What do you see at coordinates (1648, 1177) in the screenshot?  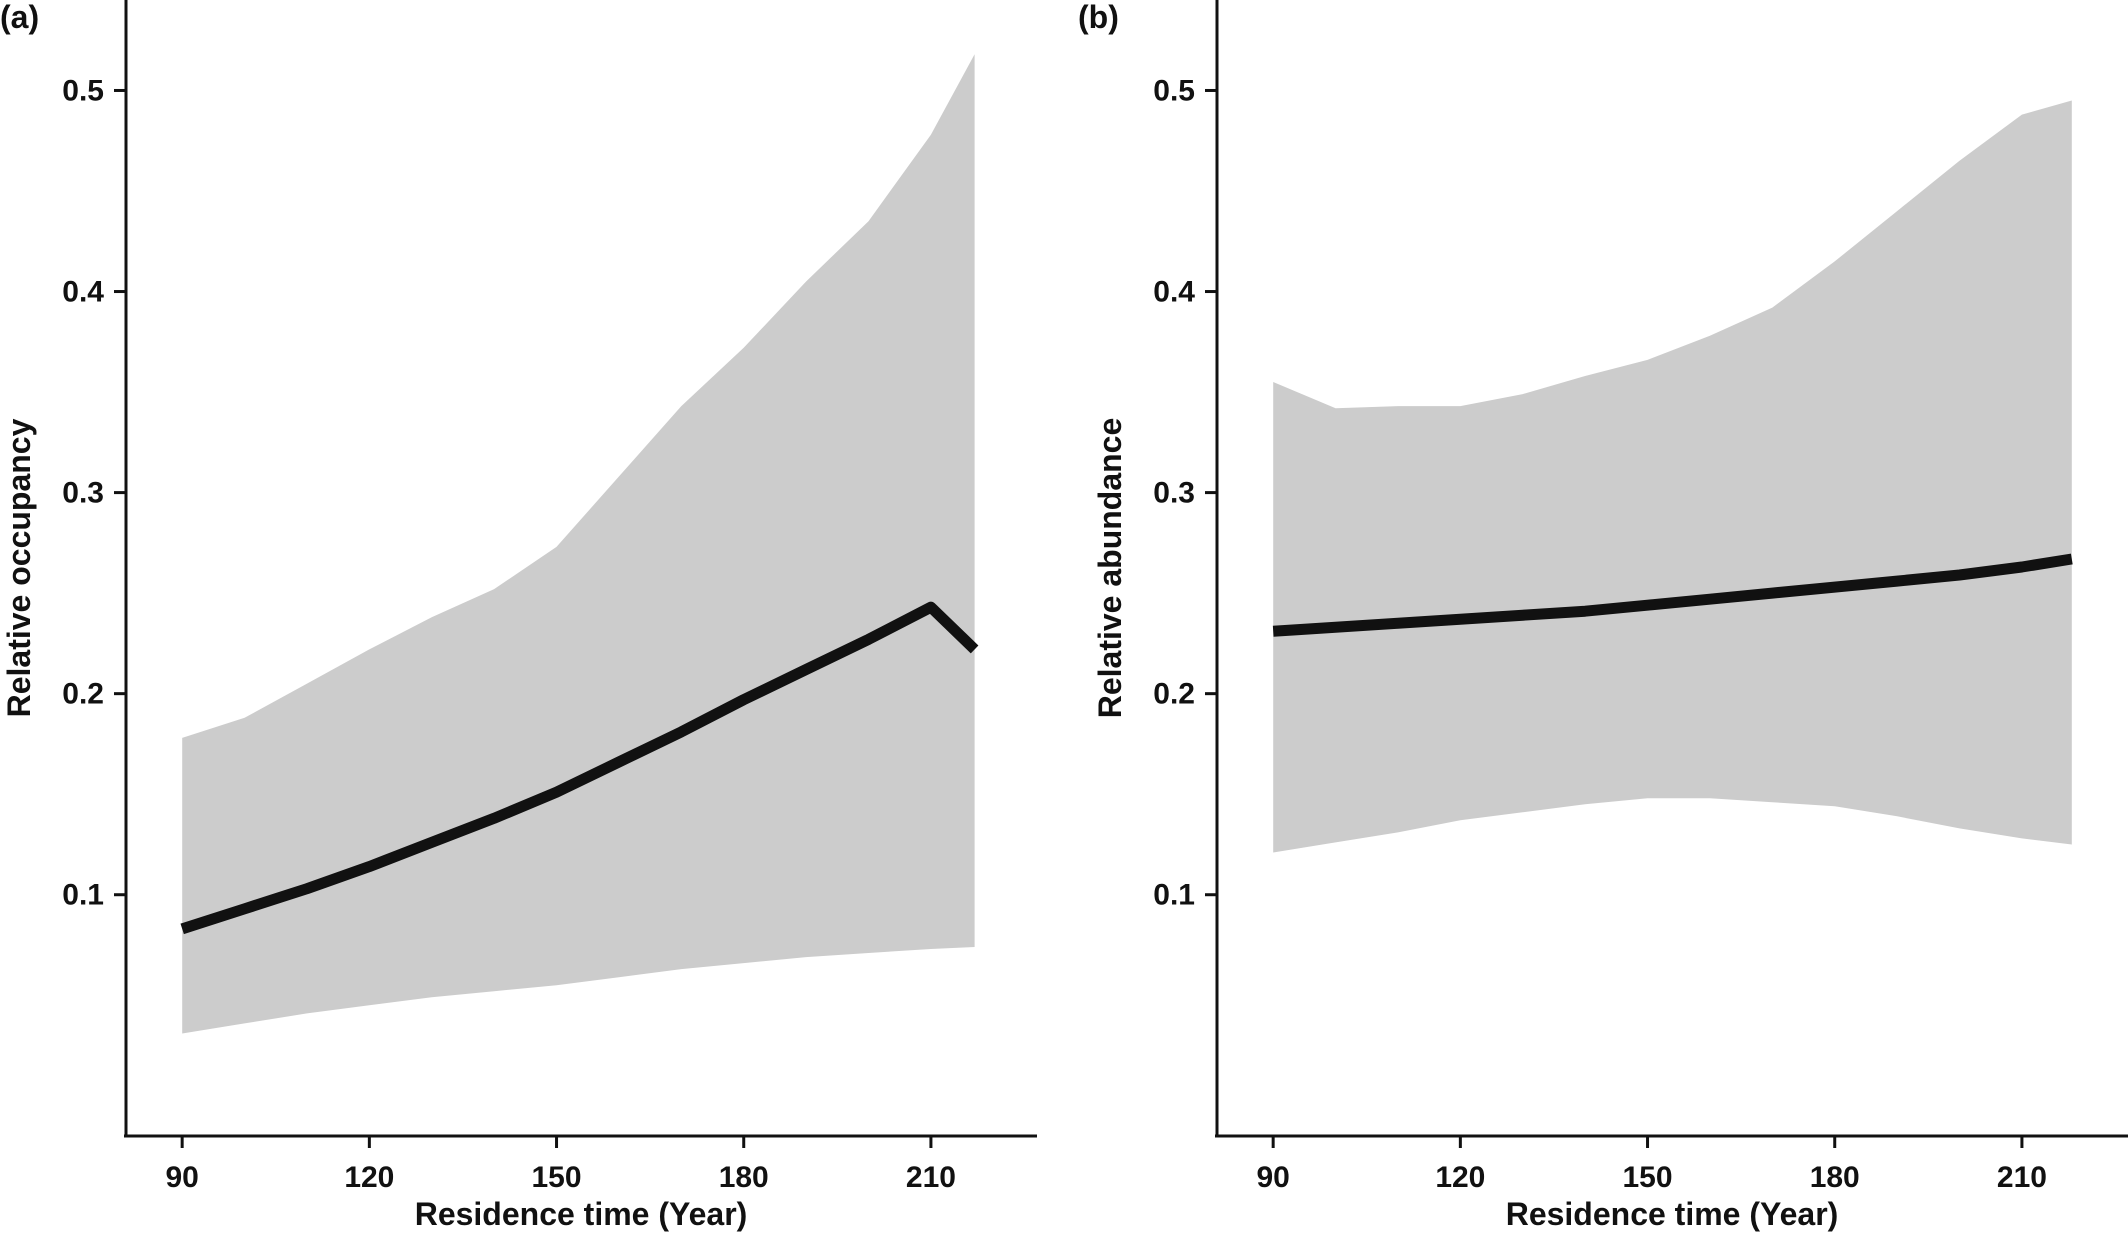 I see `panel-b-x-tick-label: 150` at bounding box center [1648, 1177].